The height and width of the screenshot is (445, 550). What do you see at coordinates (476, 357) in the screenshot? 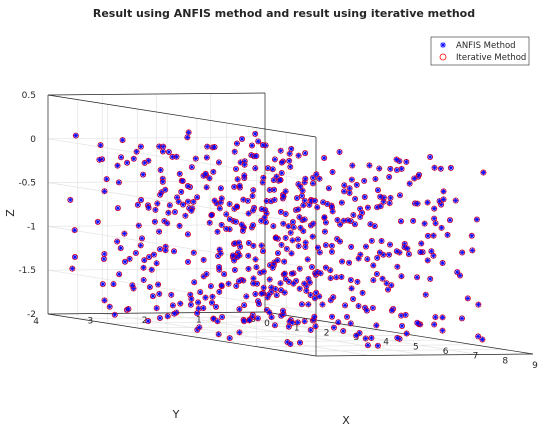
I see `x-tick-label: 7` at bounding box center [476, 357].